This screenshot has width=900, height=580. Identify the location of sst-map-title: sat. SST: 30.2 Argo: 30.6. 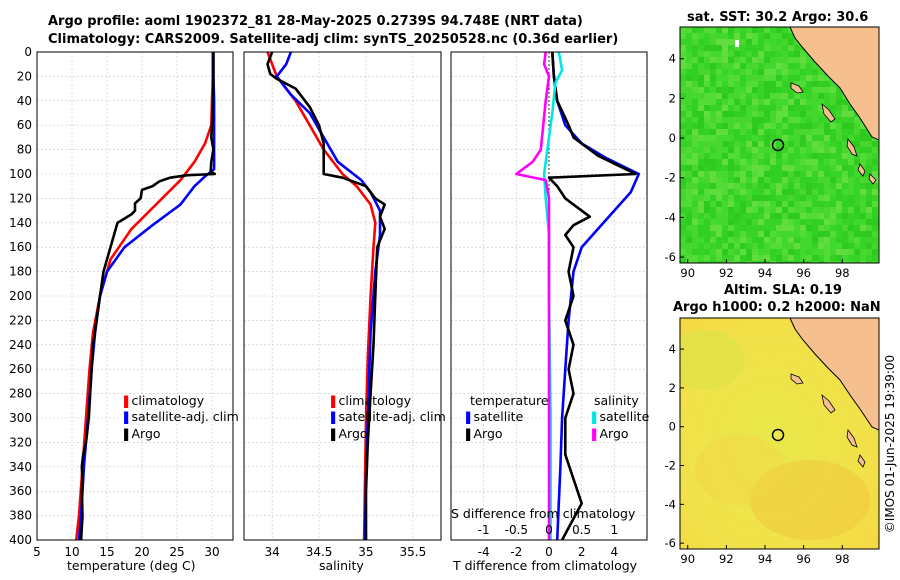
(778, 17).